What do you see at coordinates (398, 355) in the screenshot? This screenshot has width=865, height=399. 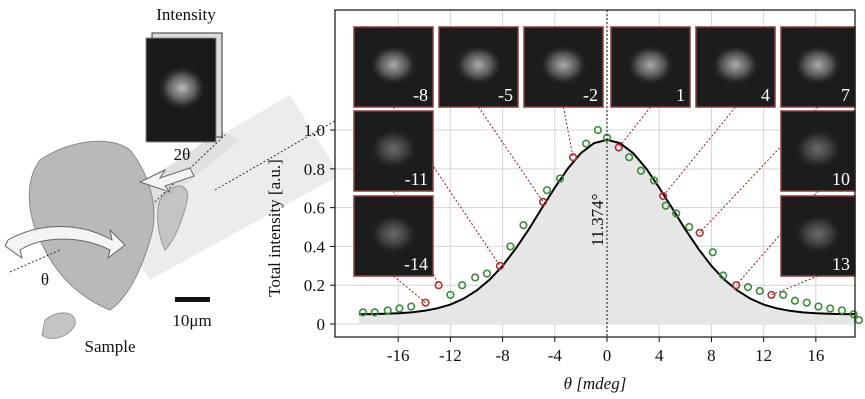 I see `x-tick-label: -16` at bounding box center [398, 355].